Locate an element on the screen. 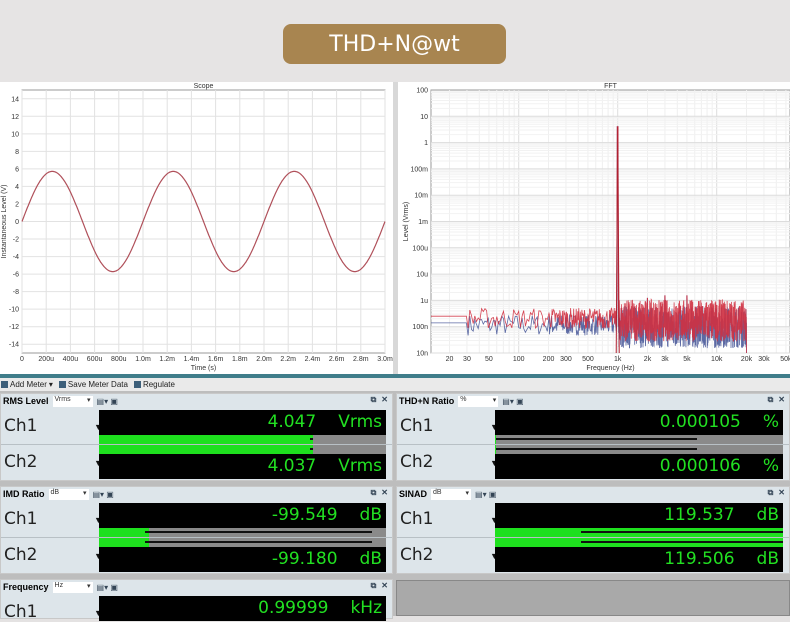 This screenshot has height=622, width=790. channel-label: Ch2 is located at coordinates (417, 555).